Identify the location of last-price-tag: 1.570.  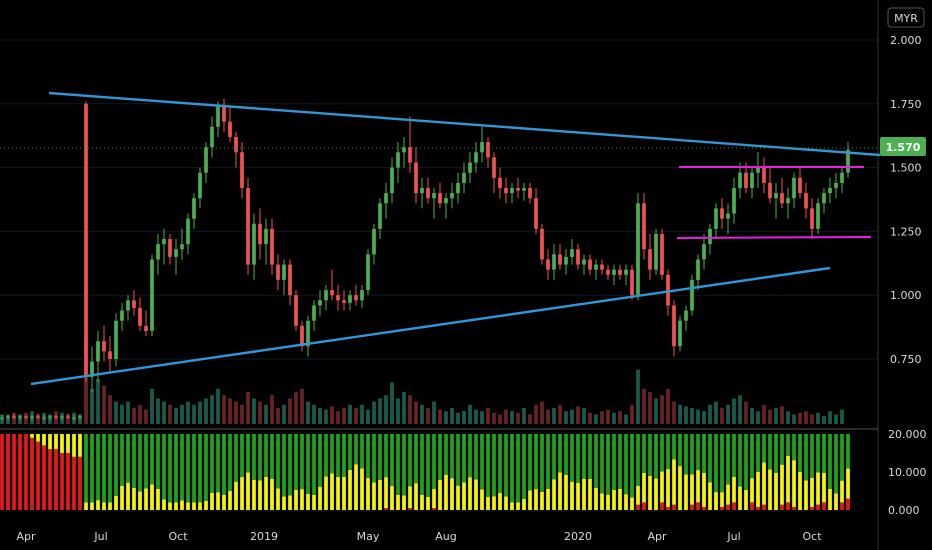
(903, 146).